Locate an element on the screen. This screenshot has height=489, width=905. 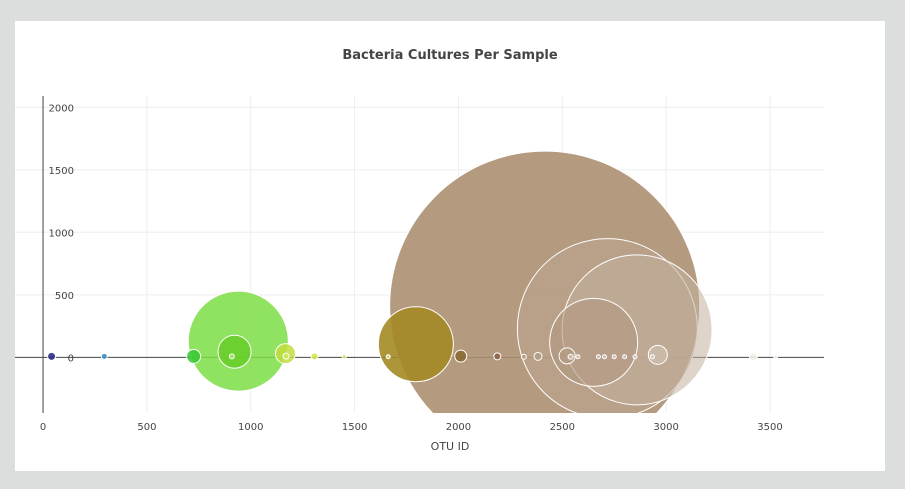
x-axis-title: OTU ID is located at coordinates (450, 446).